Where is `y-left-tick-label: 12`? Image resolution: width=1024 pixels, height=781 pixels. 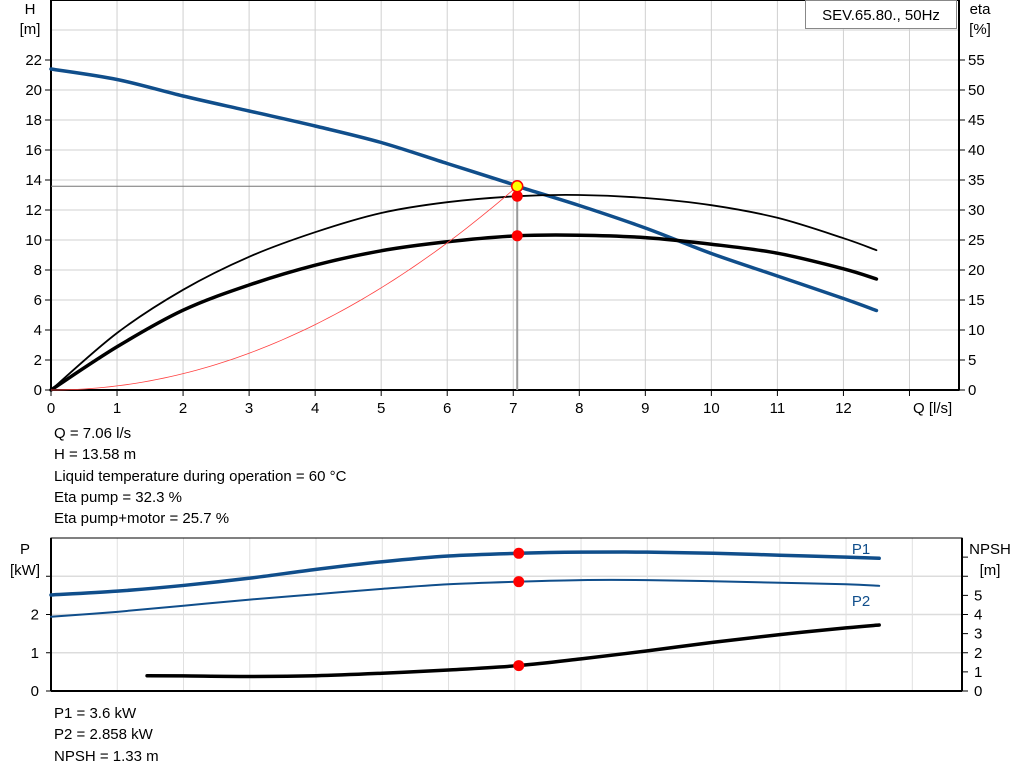 y-left-tick-label: 12 is located at coordinates (33, 210).